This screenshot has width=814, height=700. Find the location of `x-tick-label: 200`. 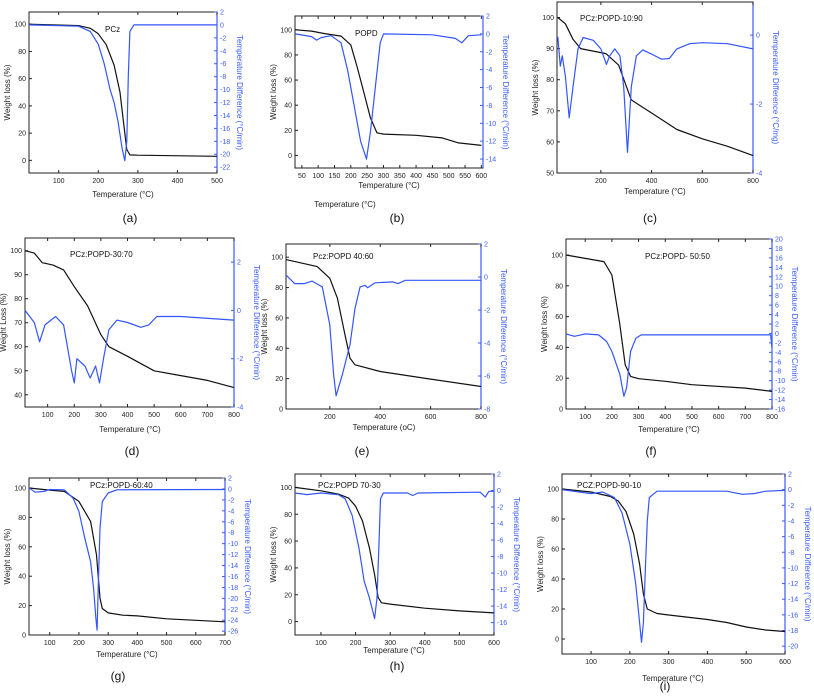

x-tick-label: 200 is located at coordinates (601, 181).